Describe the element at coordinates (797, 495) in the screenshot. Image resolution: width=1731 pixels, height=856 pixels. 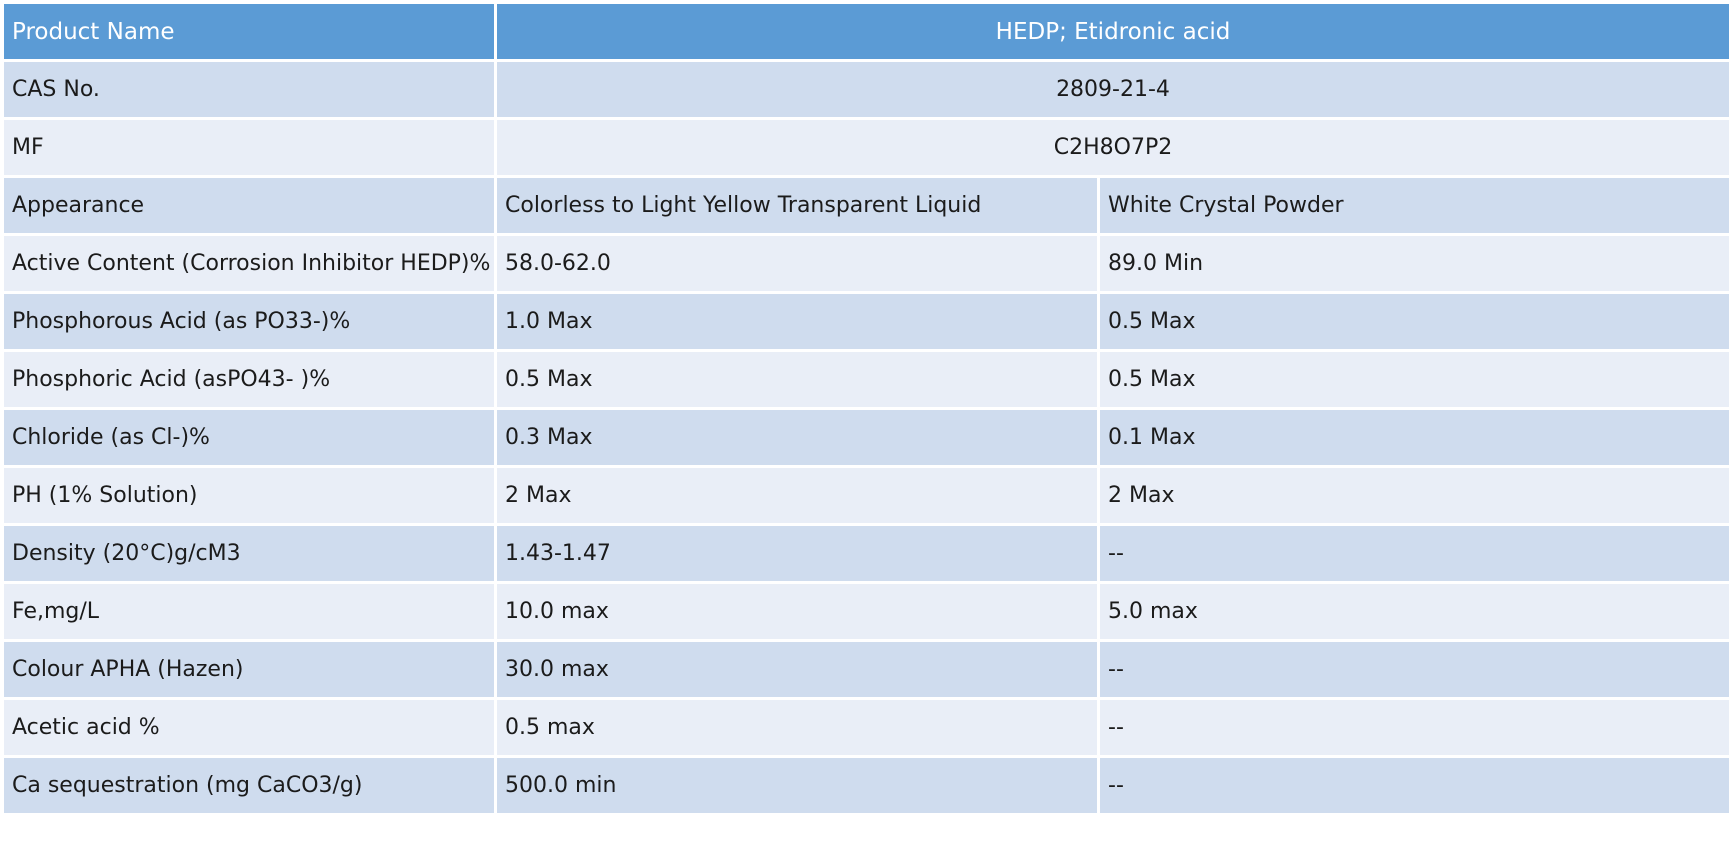
I see `liquid-value: 2 Max` at that location.